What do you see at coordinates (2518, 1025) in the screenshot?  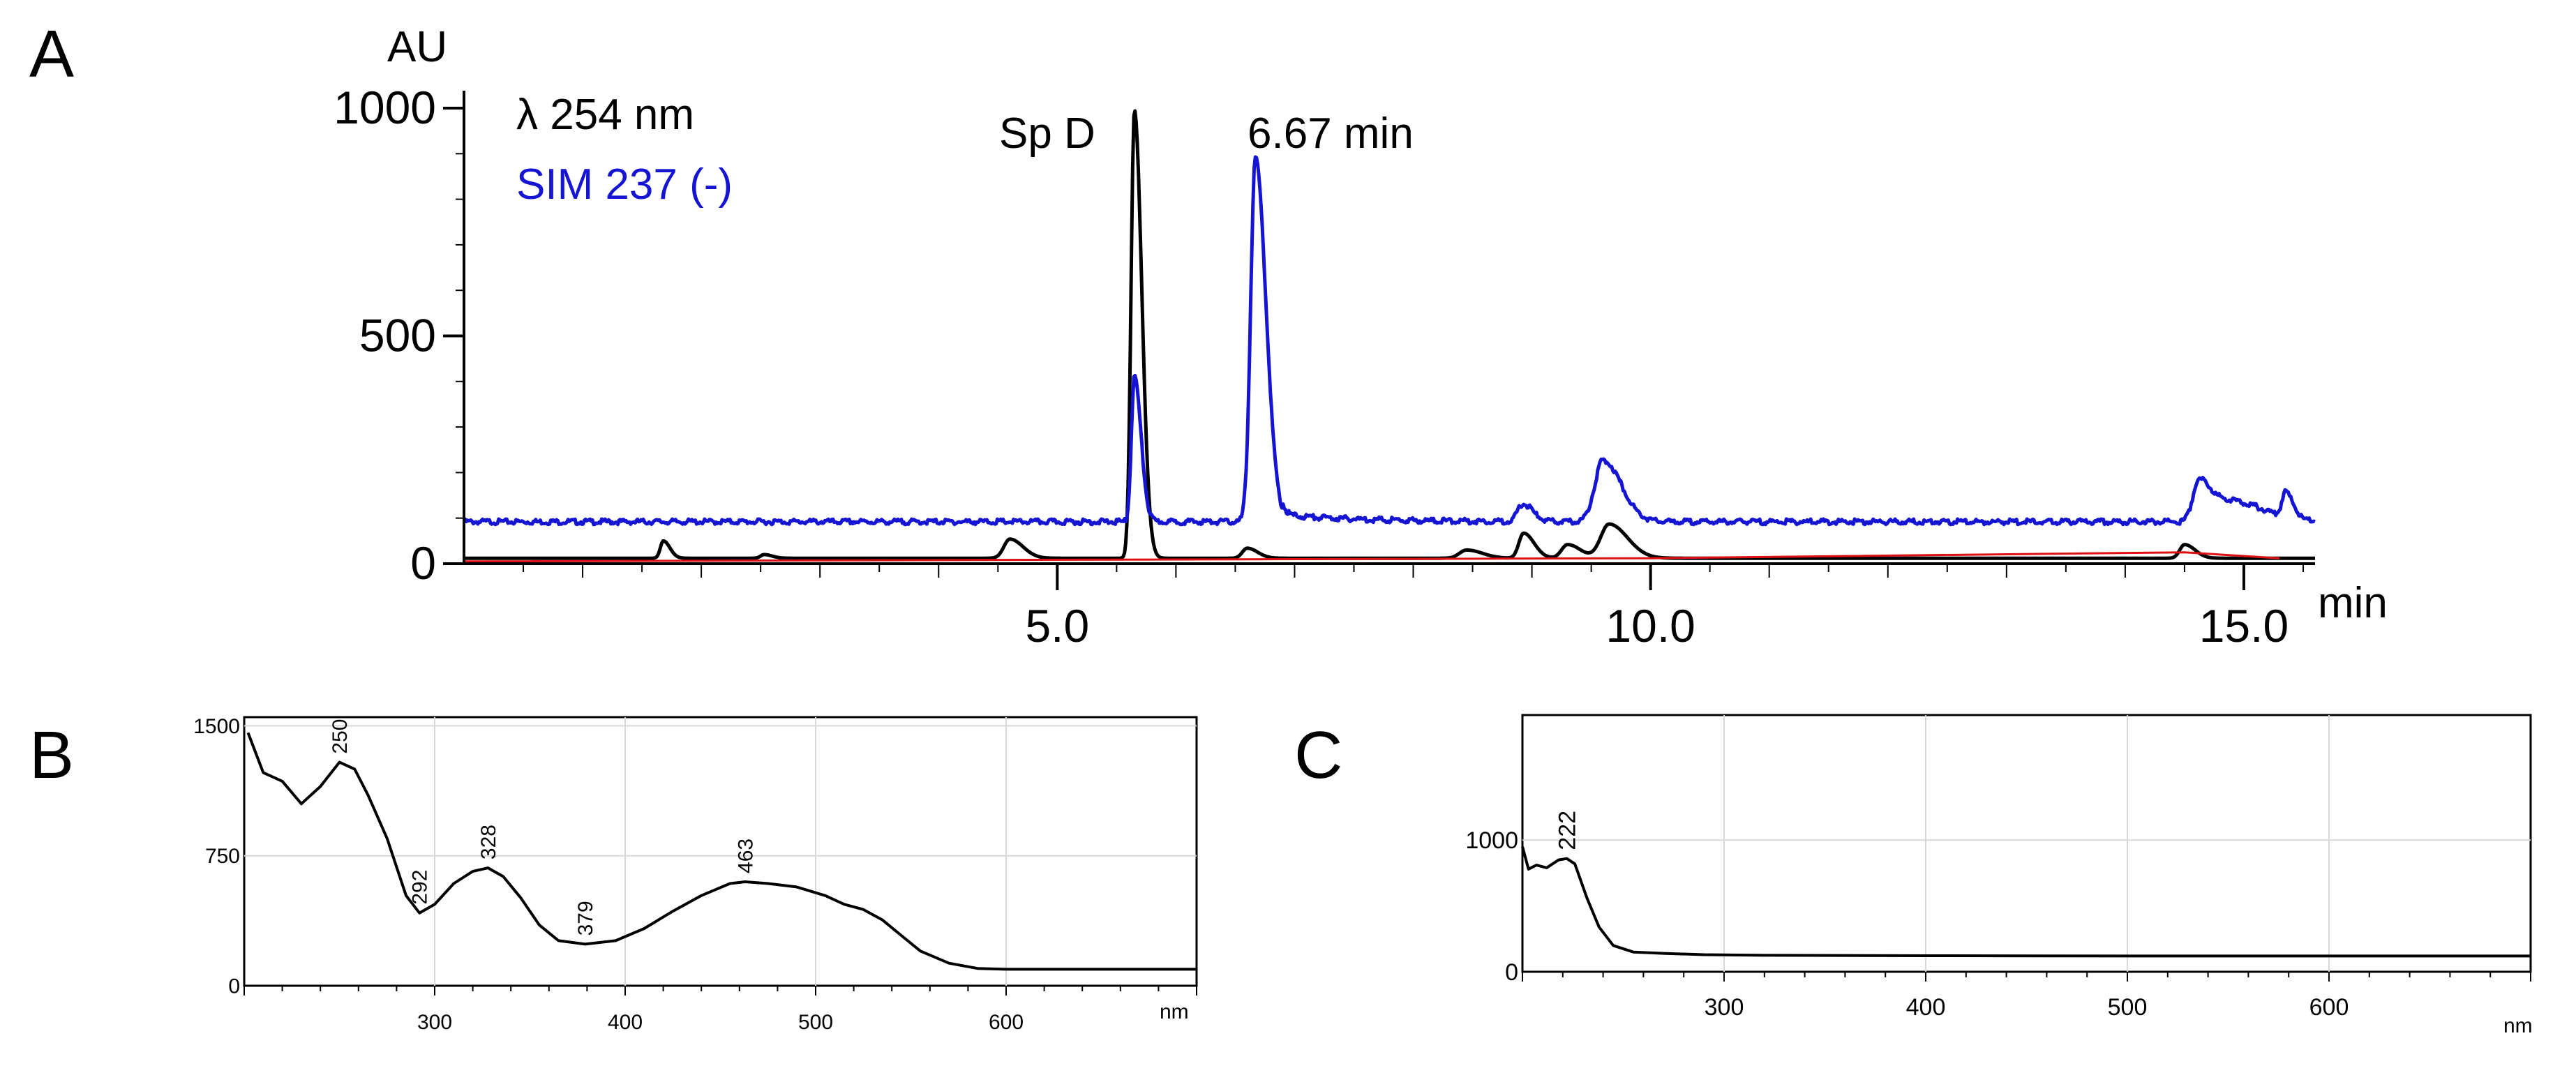 I see `chart-c-x-label: nm` at bounding box center [2518, 1025].